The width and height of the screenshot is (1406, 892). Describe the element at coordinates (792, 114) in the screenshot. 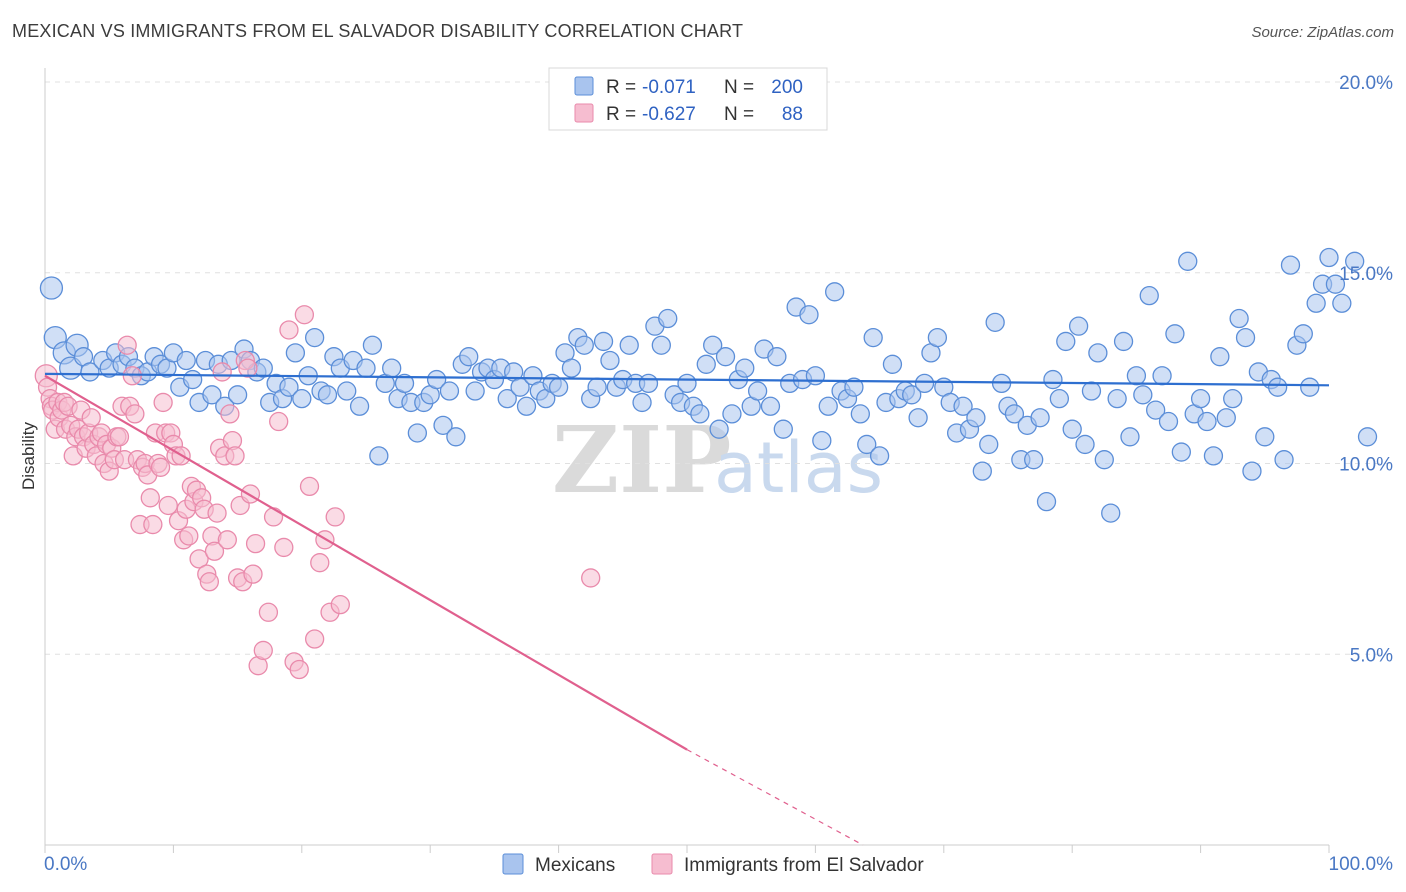

I see `legend-n-value-salvador: 88` at that location.